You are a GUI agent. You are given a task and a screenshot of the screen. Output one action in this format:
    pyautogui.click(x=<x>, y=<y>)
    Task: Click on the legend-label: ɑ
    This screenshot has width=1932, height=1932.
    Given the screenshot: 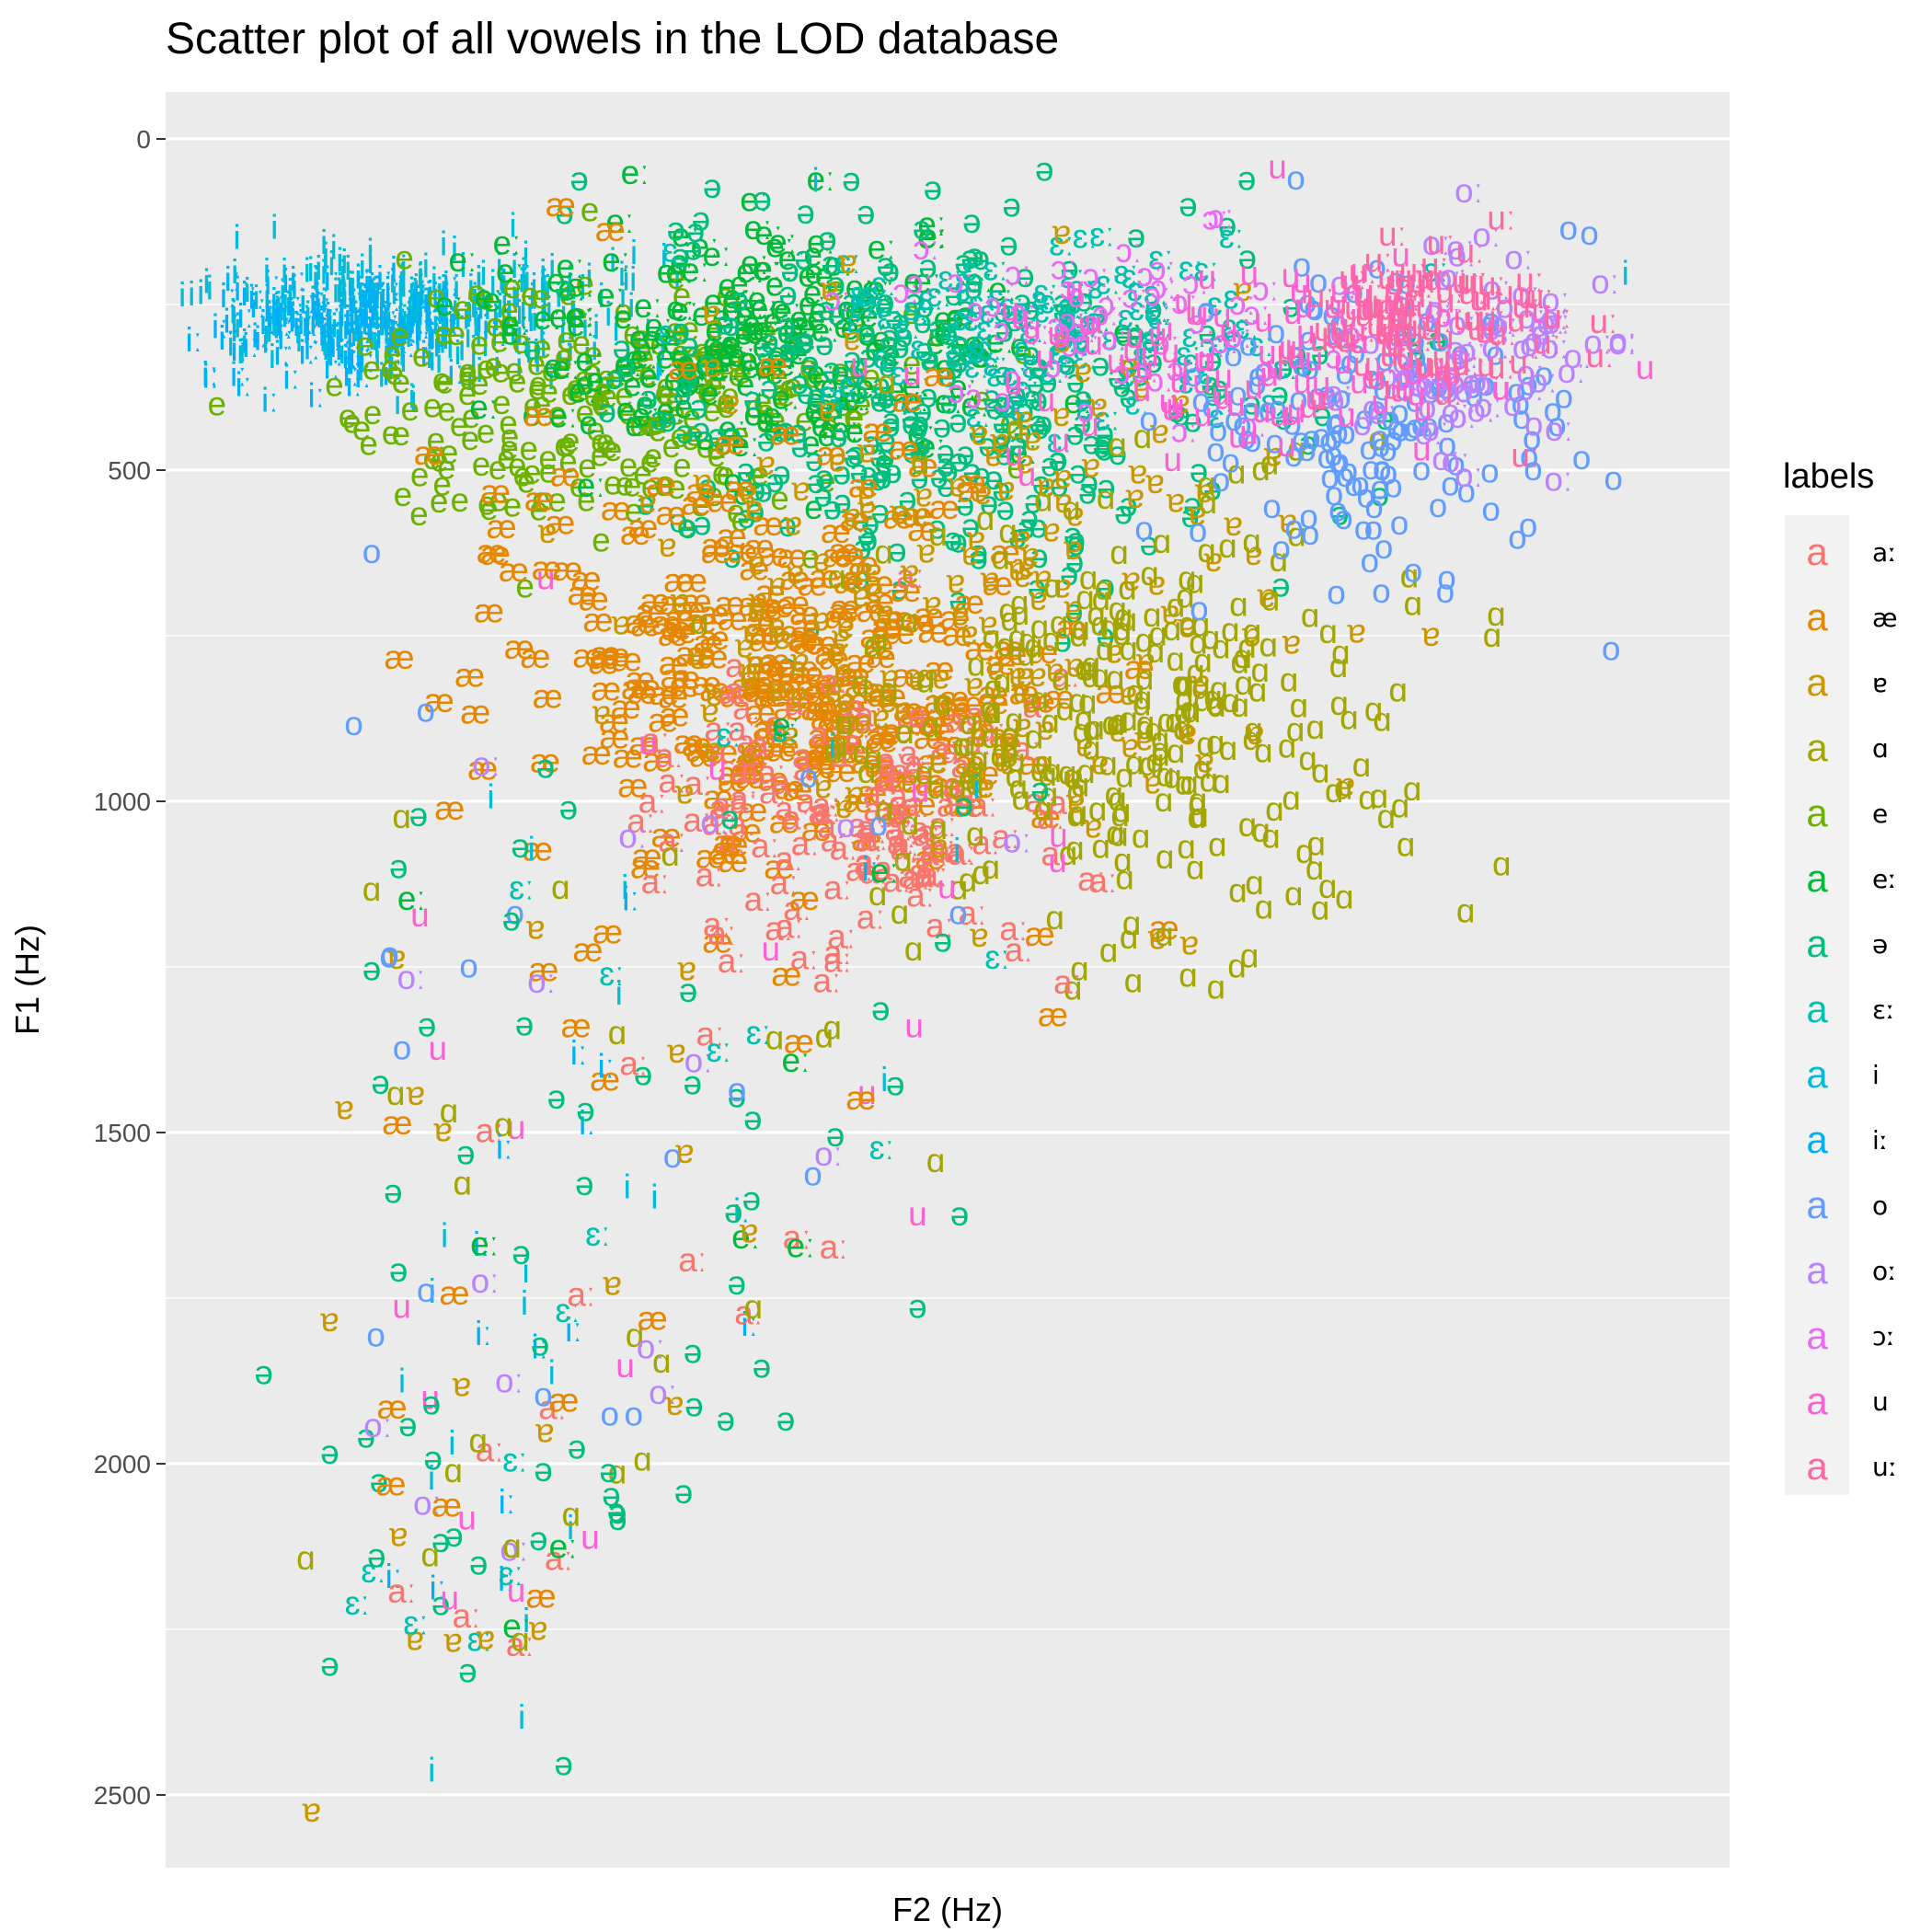 What is the action you would take?
    pyautogui.click(x=1880, y=748)
    